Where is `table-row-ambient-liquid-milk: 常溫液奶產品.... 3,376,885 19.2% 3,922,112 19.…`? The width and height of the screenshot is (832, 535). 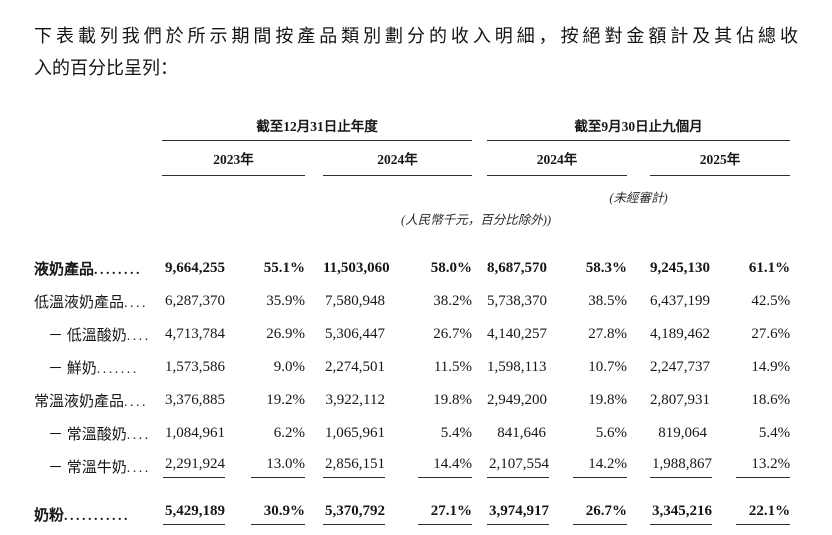
table-row-ambient-liquid-milk: 常溫液奶產品.... 3,376,885 19.2% 3,922,112 19.… is located at coordinates (412, 400).